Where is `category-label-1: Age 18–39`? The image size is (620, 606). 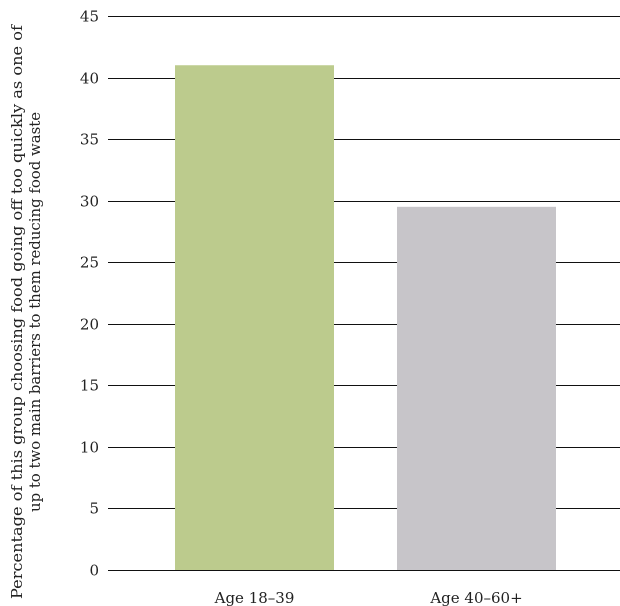
category-label-1: Age 18–39 is located at coordinates (254, 597).